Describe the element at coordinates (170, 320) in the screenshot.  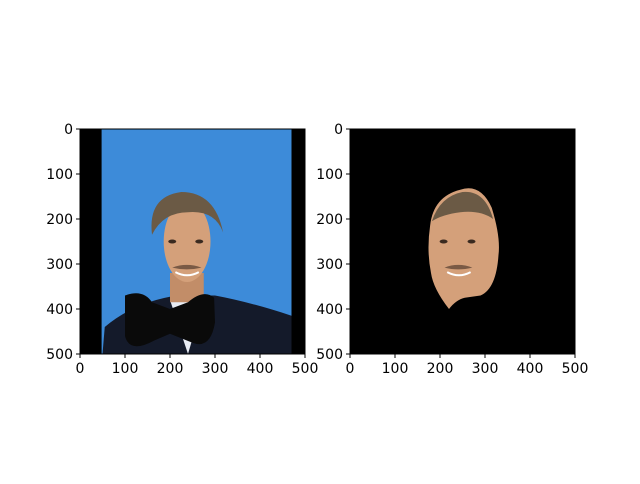
I see `bowtie-mask` at that location.